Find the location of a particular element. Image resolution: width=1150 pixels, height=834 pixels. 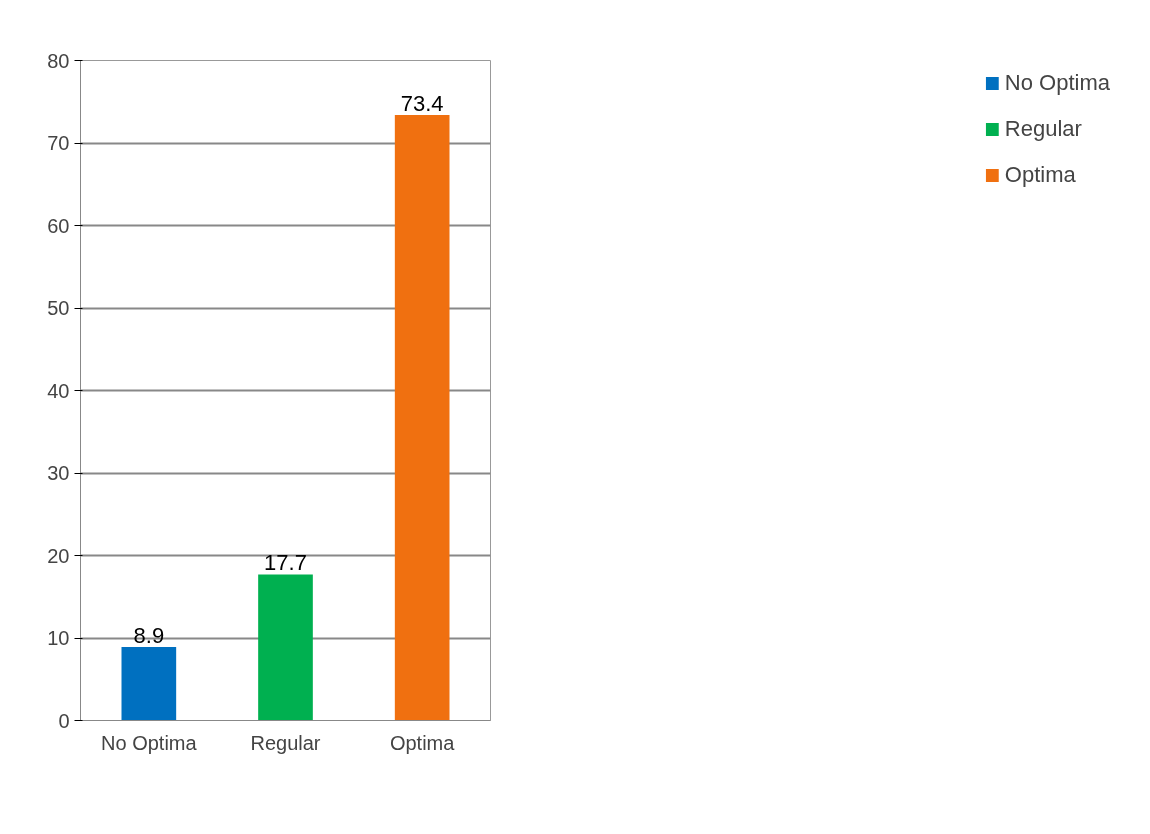

y-tick-label: 50 is located at coordinates (58, 308).